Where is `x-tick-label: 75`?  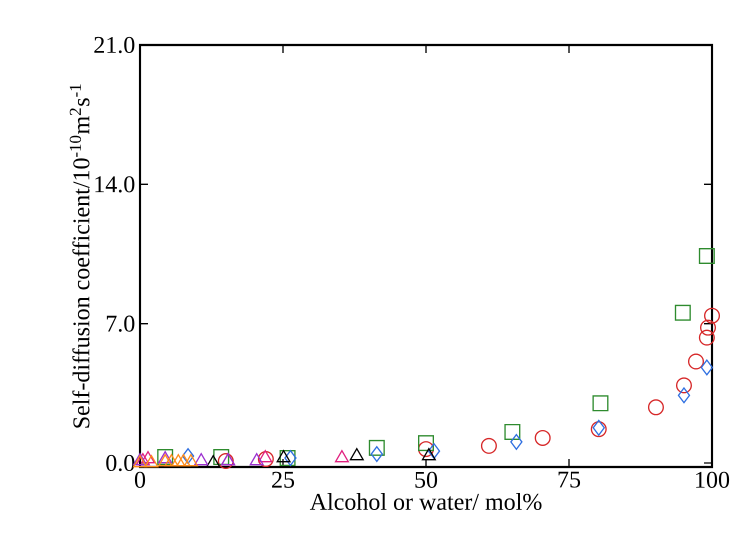 x-tick-label: 75 is located at coordinates (569, 480).